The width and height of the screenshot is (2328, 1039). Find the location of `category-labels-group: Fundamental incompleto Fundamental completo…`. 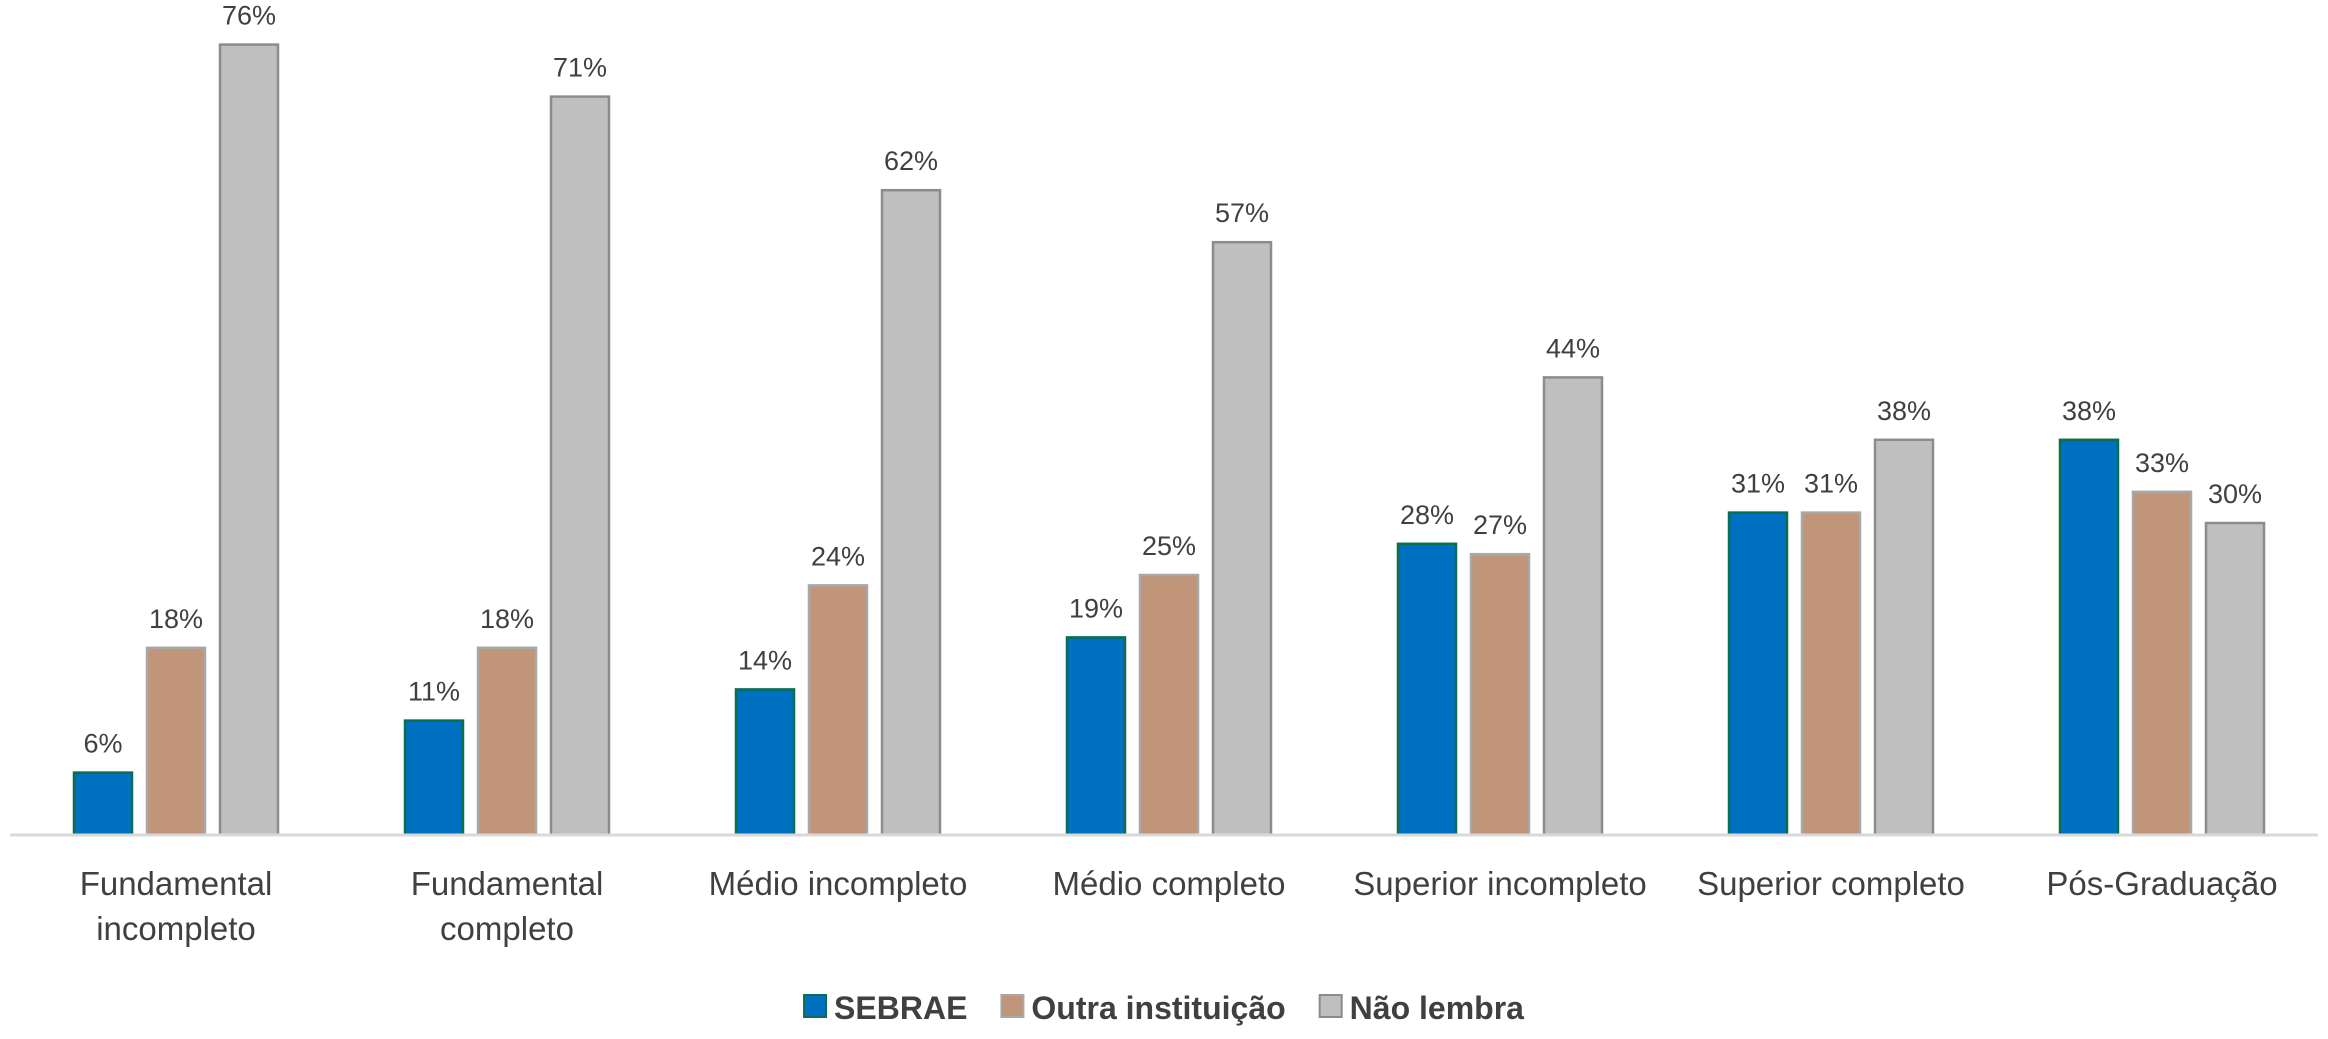

category-labels-group: Fundamental incompleto Fundamental completo… is located at coordinates (1179, 906).